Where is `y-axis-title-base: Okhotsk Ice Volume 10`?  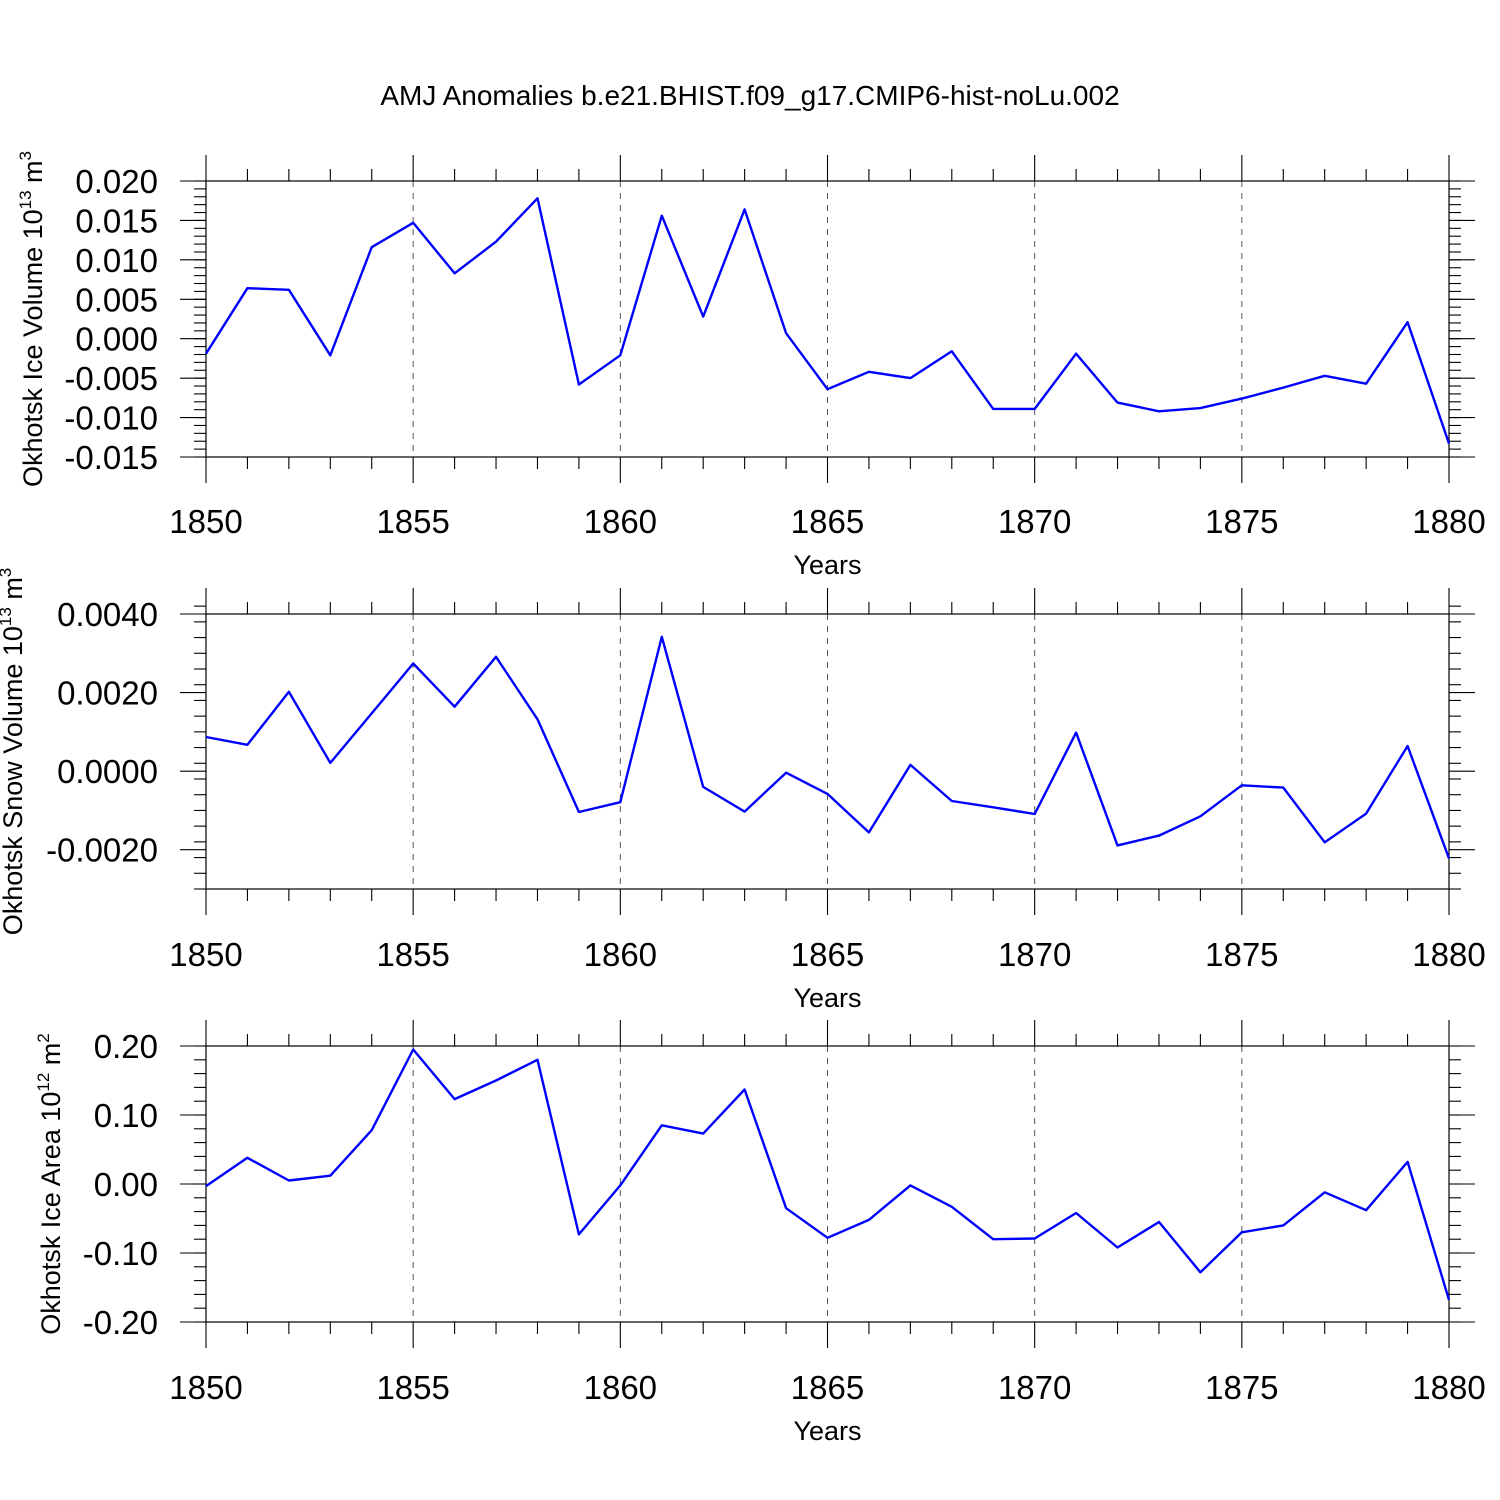 y-axis-title-base: Okhotsk Ice Volume 10 is located at coordinates (33, 348).